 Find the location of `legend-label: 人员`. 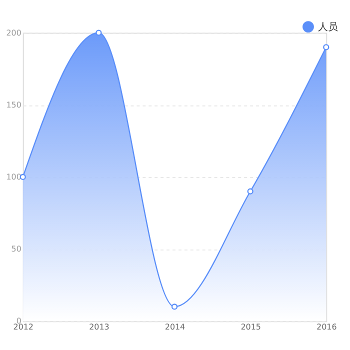

legend-label: 人员 is located at coordinates (328, 27).